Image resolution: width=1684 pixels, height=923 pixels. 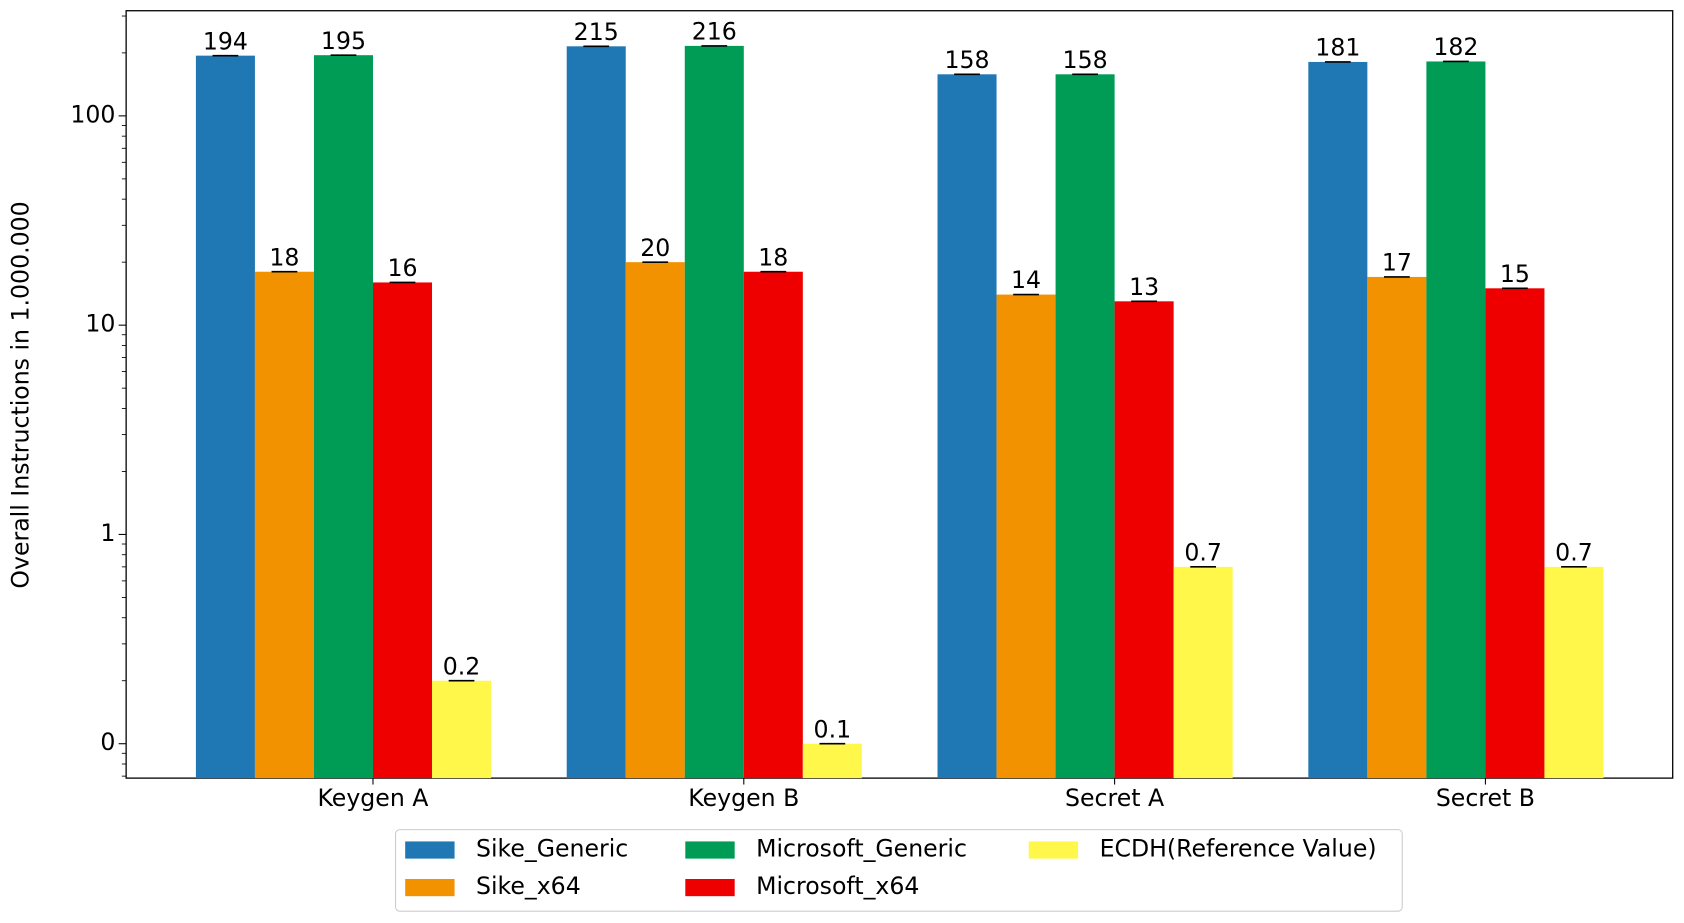 What do you see at coordinates (861, 849) in the screenshot?
I see `legend-label: Microsoft_Generic` at bounding box center [861, 849].